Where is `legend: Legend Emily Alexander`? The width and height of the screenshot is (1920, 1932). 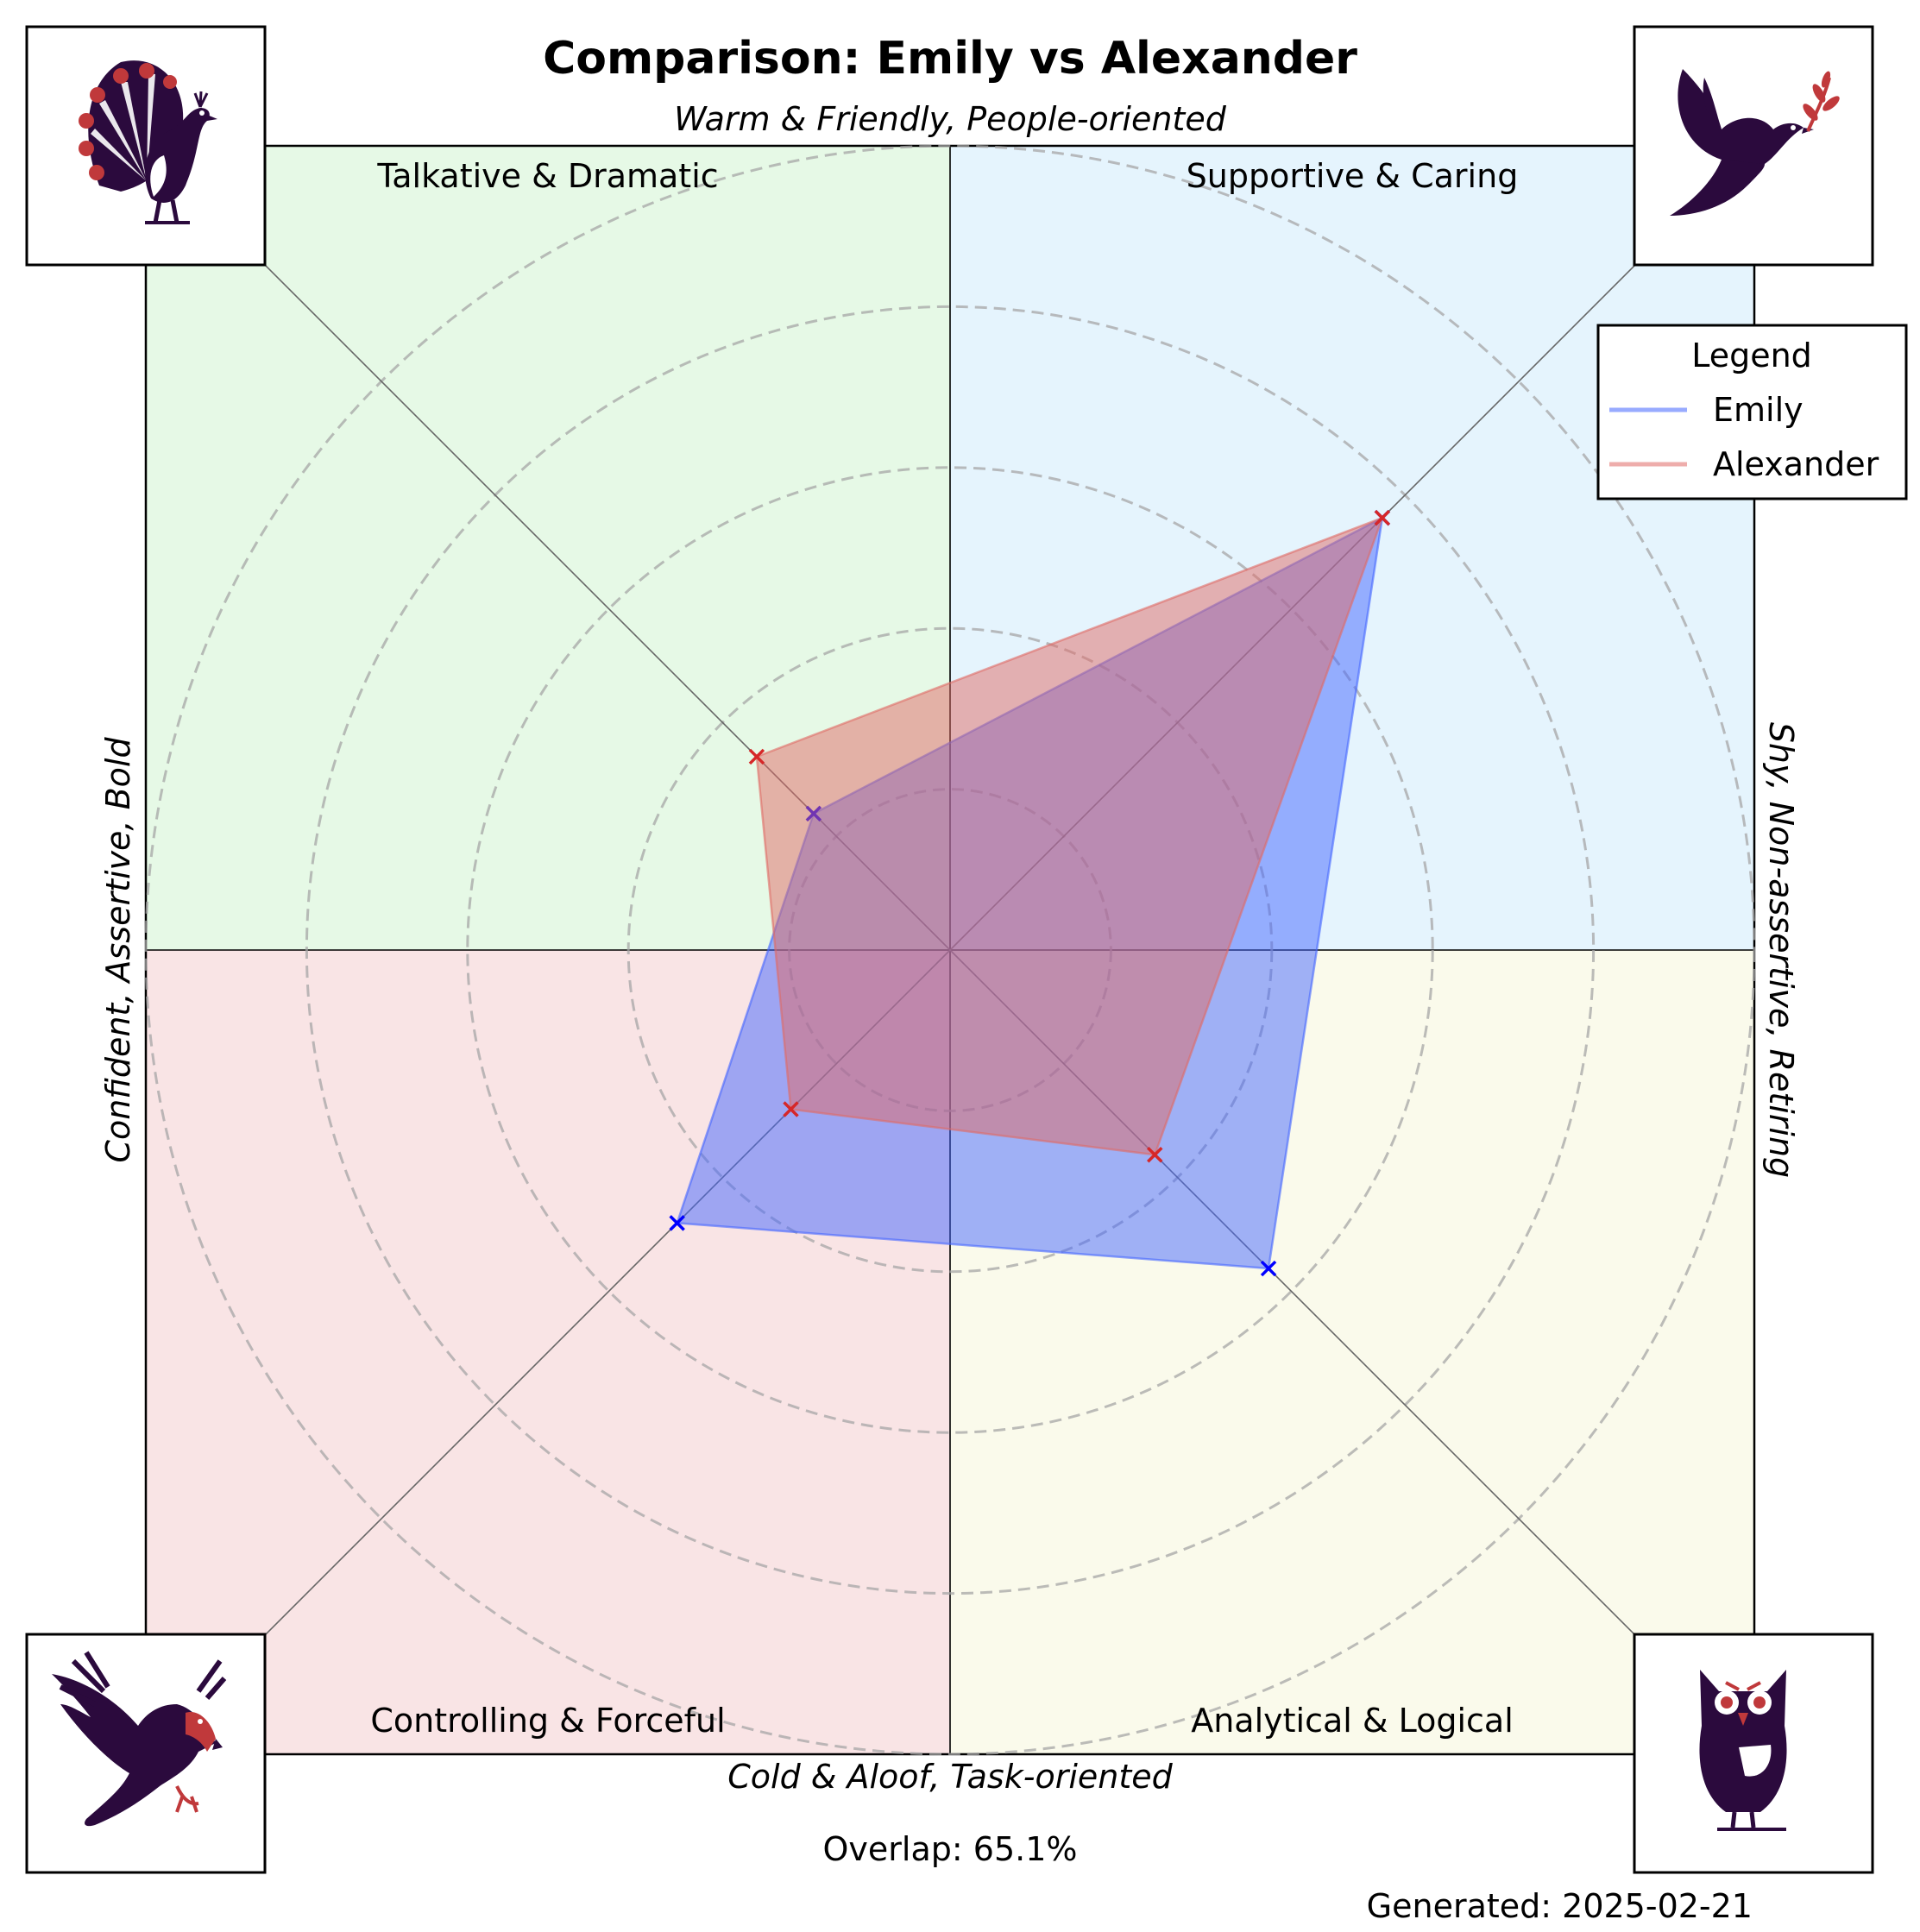 legend: Legend Emily Alexander is located at coordinates (1752, 412).